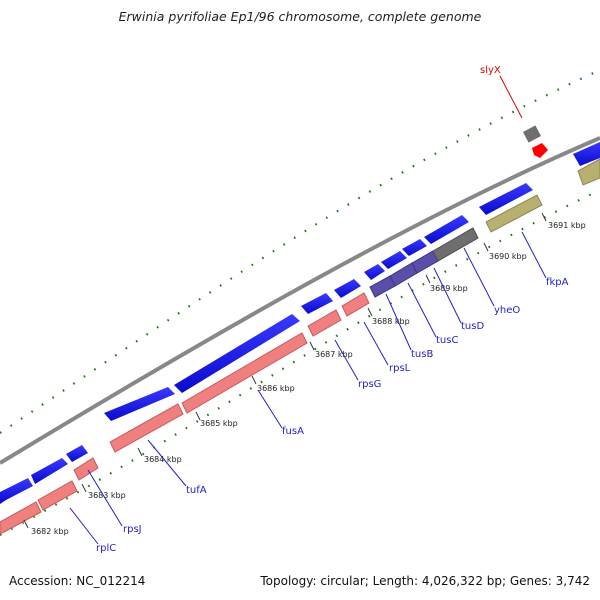 Image resolution: width=600 pixels, height=600 pixels. Describe the element at coordinates (557, 282) in the screenshot. I see `gene-label-fkpA: fkpA` at that location.